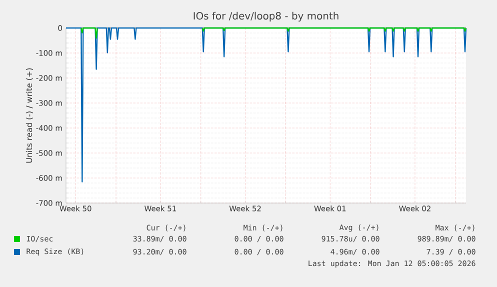 This screenshot has width=497, height=287. Describe the element at coordinates (266, 17) in the screenshot. I see `chart-title: IOs for /dev/loop8 - by month` at that location.